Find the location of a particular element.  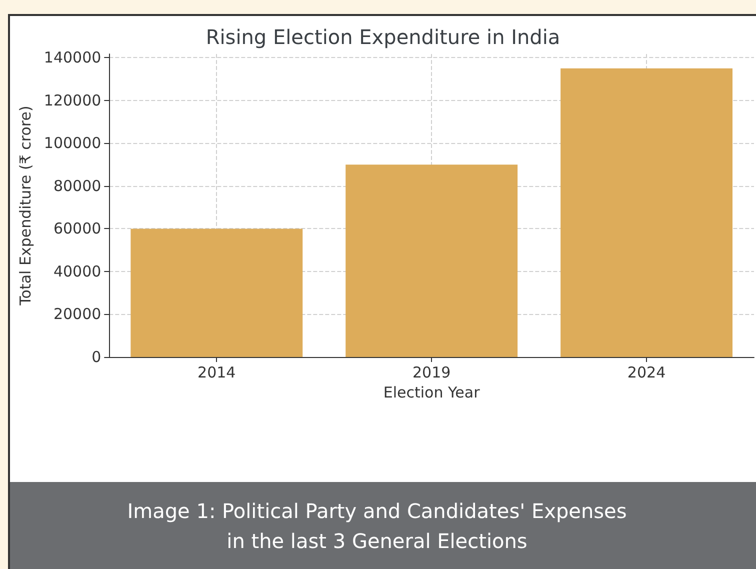

y-tick-label: 100000 is located at coordinates (73, 143).